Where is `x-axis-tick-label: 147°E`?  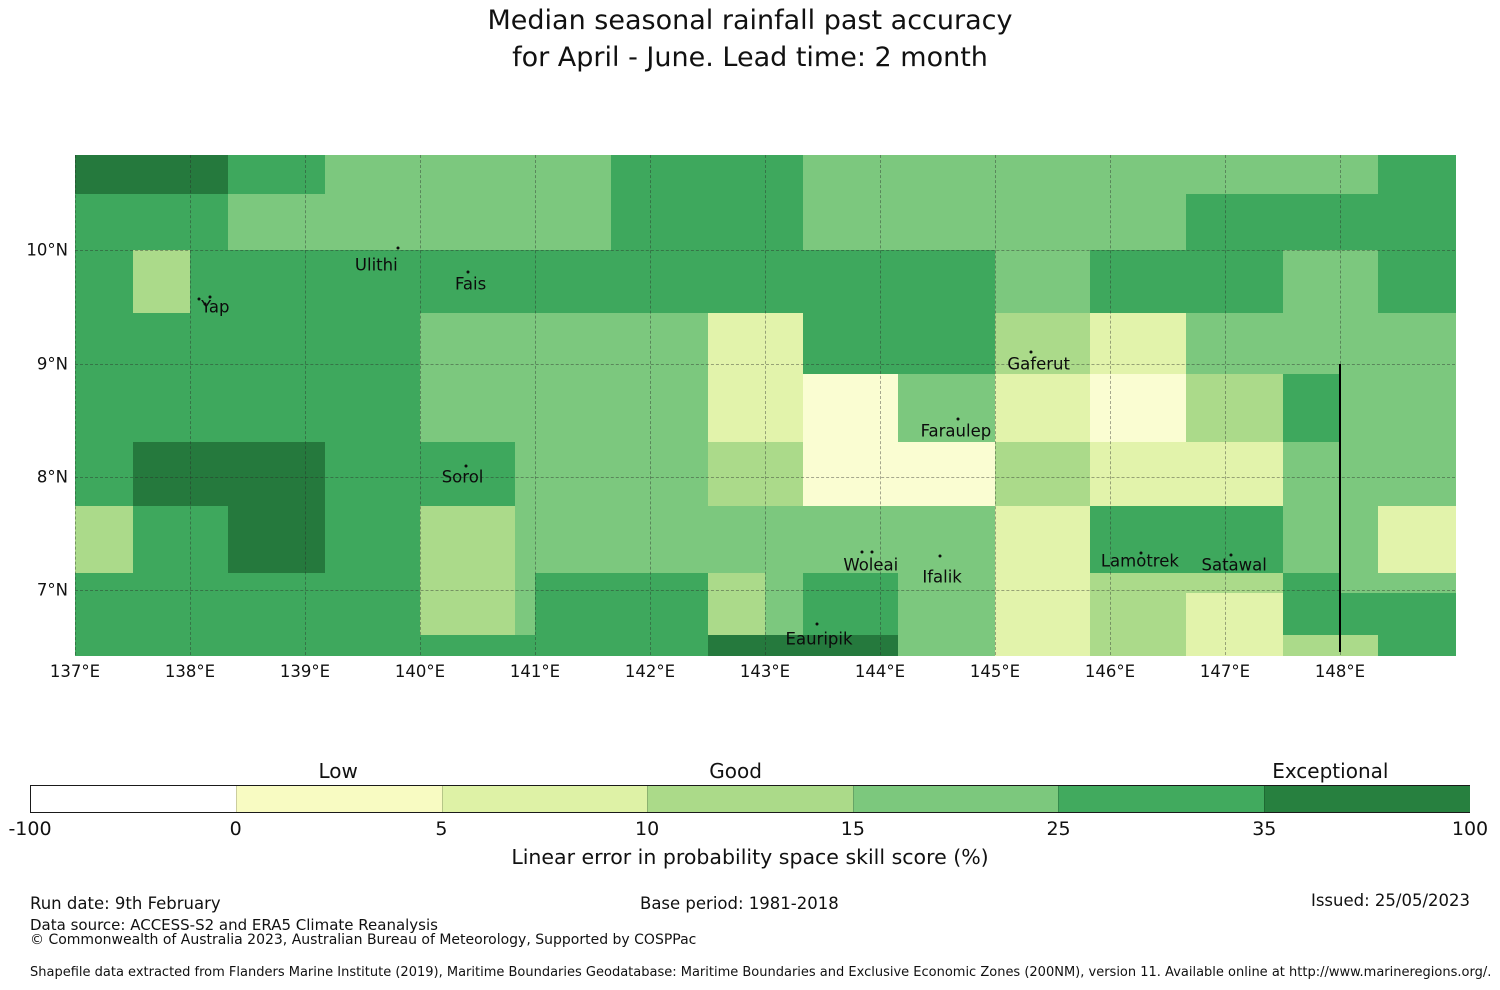 x-axis-tick-label: 147°E is located at coordinates (1225, 671).